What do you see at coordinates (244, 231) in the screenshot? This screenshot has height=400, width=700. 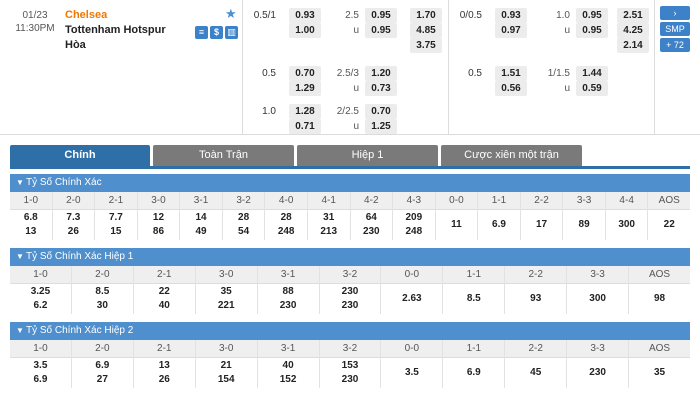 I see `score-odds-value: 54` at bounding box center [244, 231].